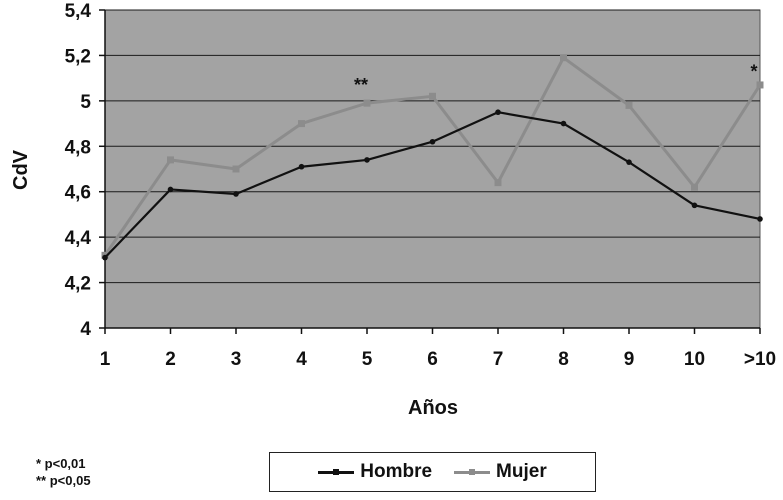 Image resolution: width=783 pixels, height=500 pixels. I want to click on x-axis-title: Años, so click(433, 408).